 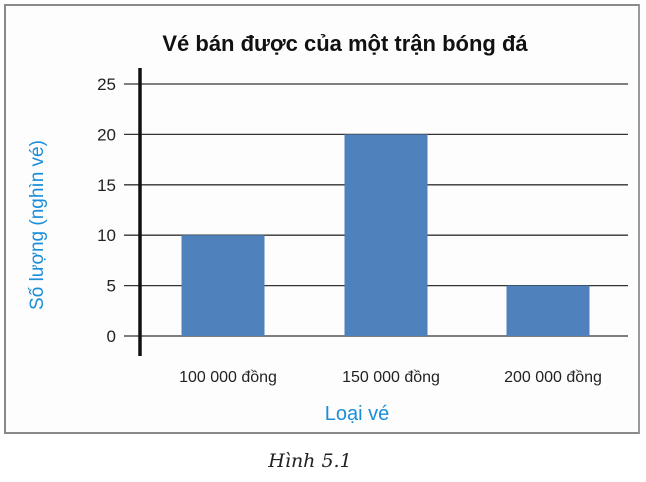 What do you see at coordinates (111, 286) in the screenshot?
I see `y-tick-label: 5` at bounding box center [111, 286].